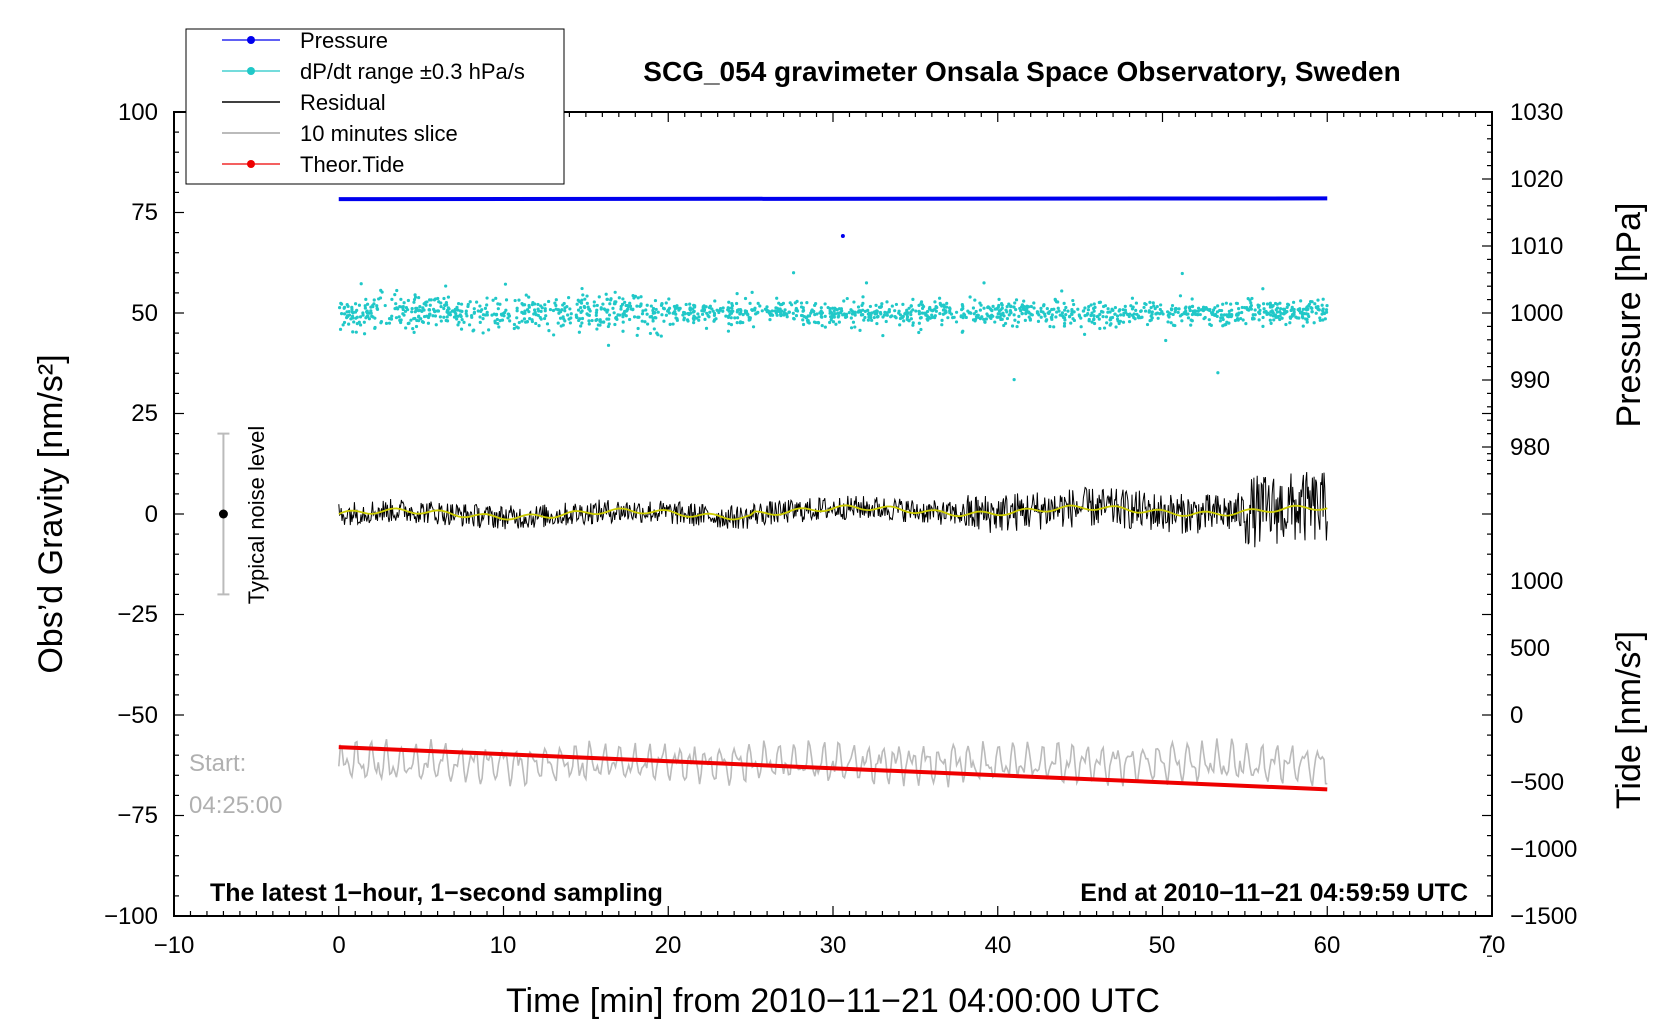  What do you see at coordinates (1536, 581) in the screenshot?
I see `tide-tick-label: 1000` at bounding box center [1536, 581].